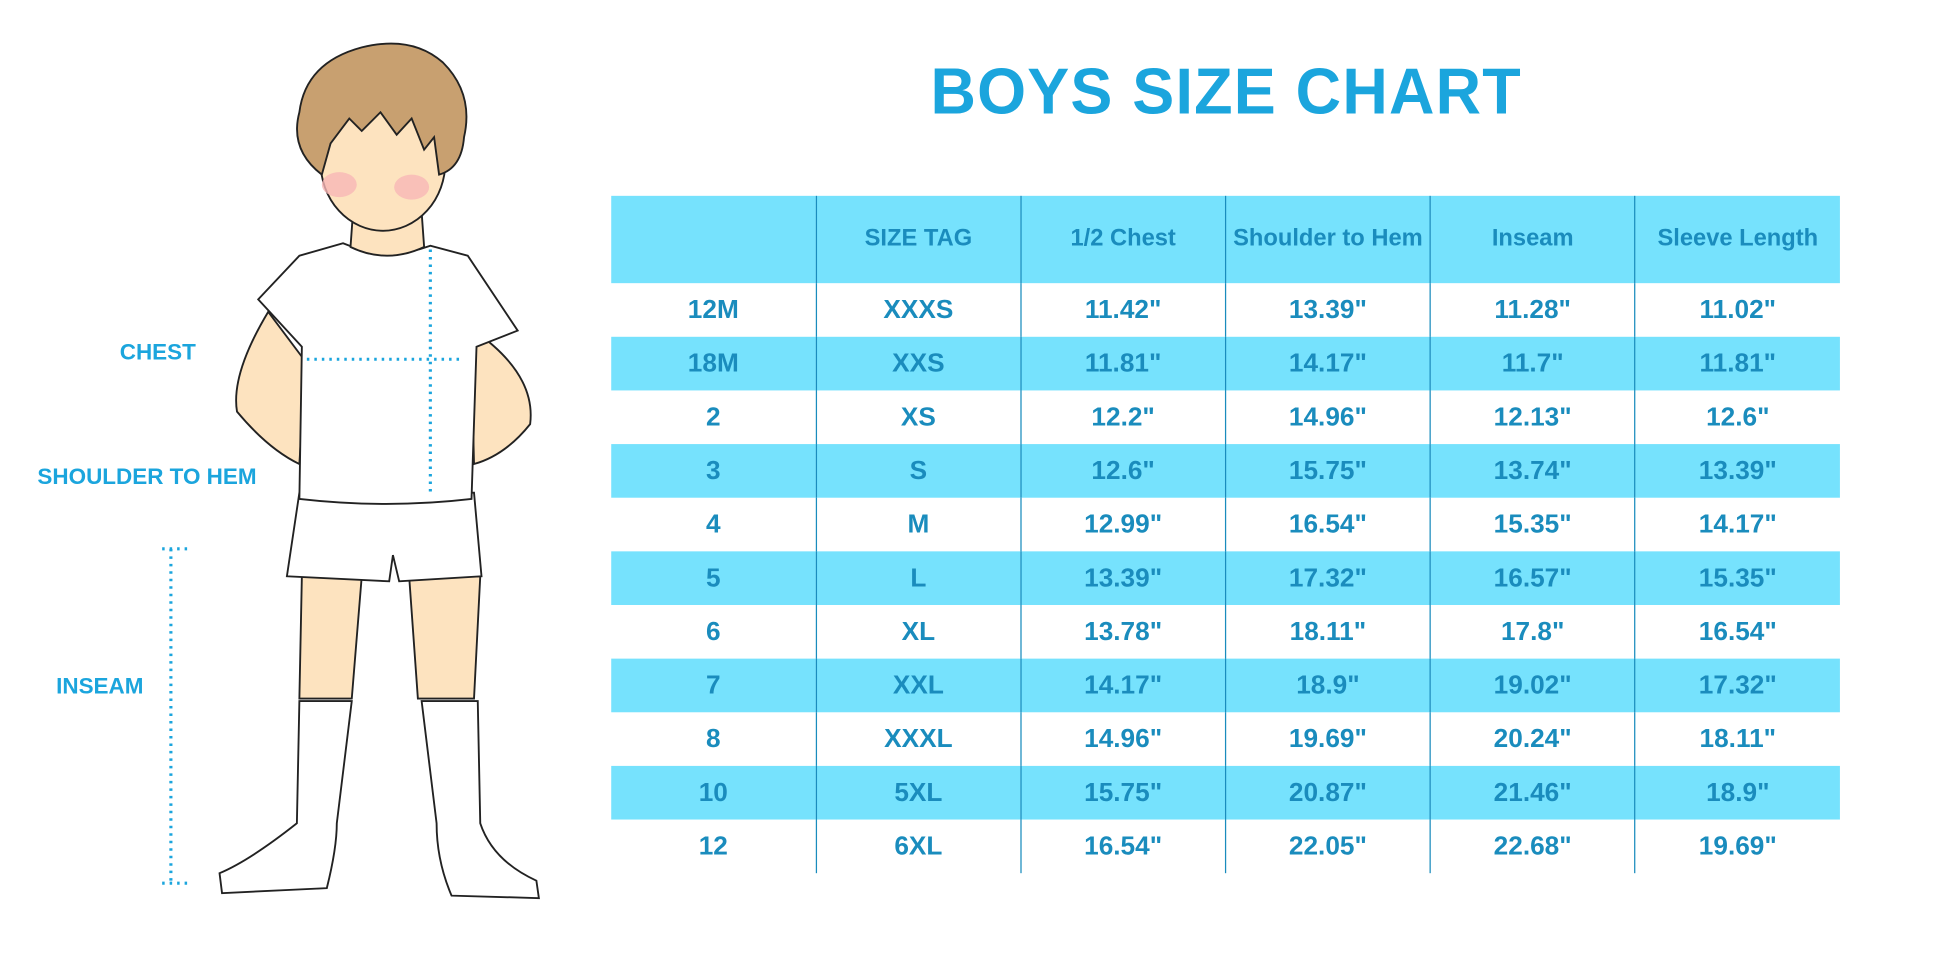 The width and height of the screenshot is (1946, 973). I want to click on table-cell: 3, so click(713, 471).